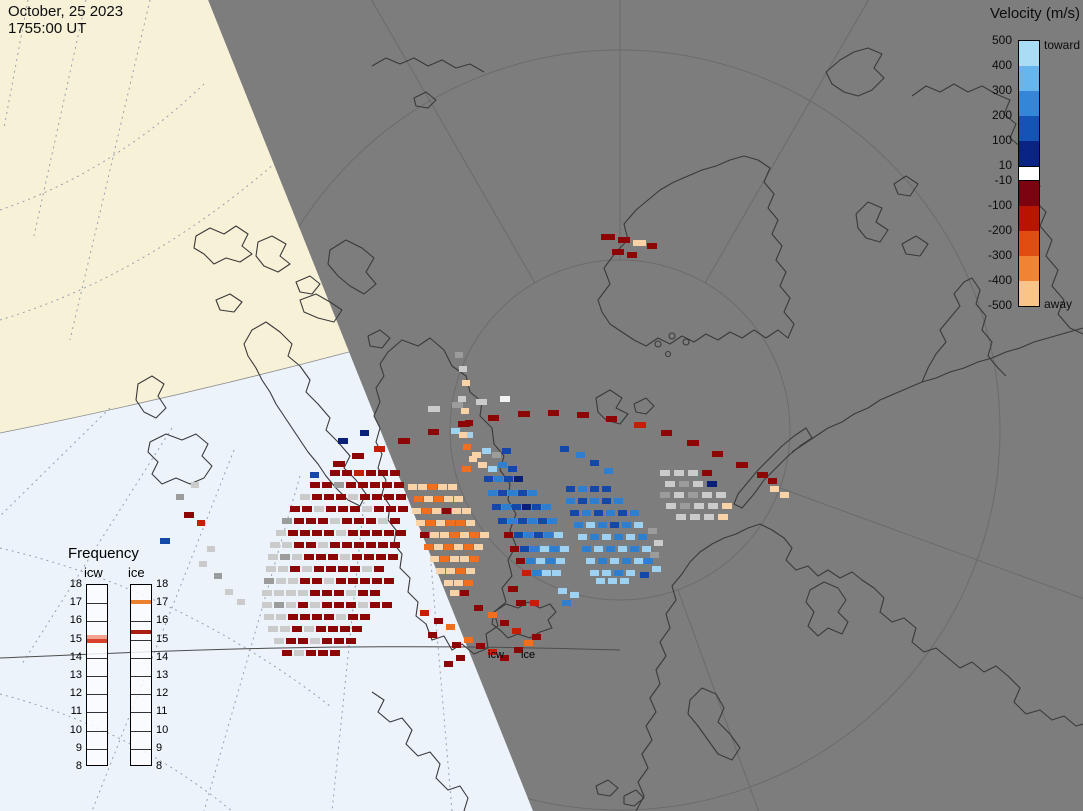 This screenshot has width=1083, height=811. I want to click on away-label: away, so click(1058, 304).